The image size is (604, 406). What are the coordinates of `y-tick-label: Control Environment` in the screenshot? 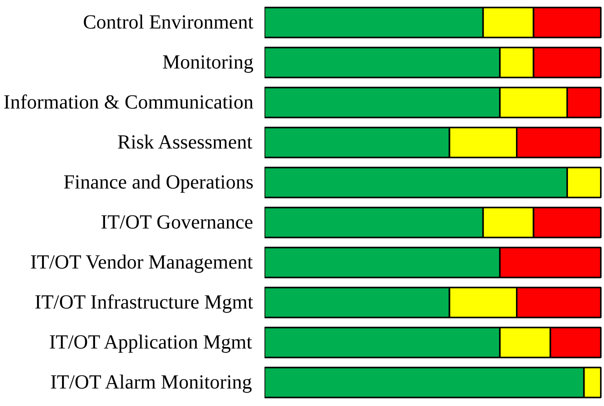 It's located at (168, 23).